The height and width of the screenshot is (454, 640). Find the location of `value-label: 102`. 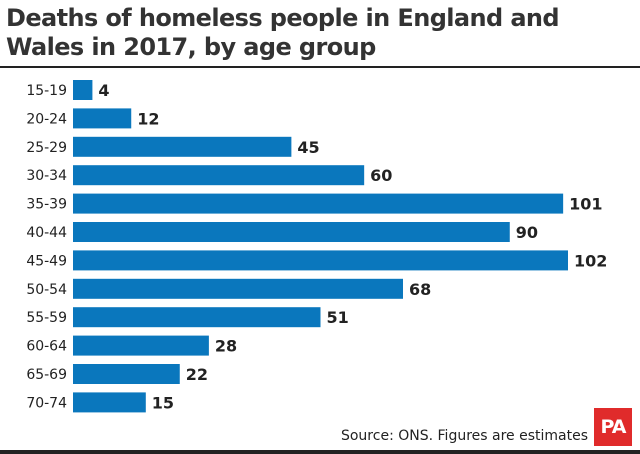

value-label: 102 is located at coordinates (590, 260).